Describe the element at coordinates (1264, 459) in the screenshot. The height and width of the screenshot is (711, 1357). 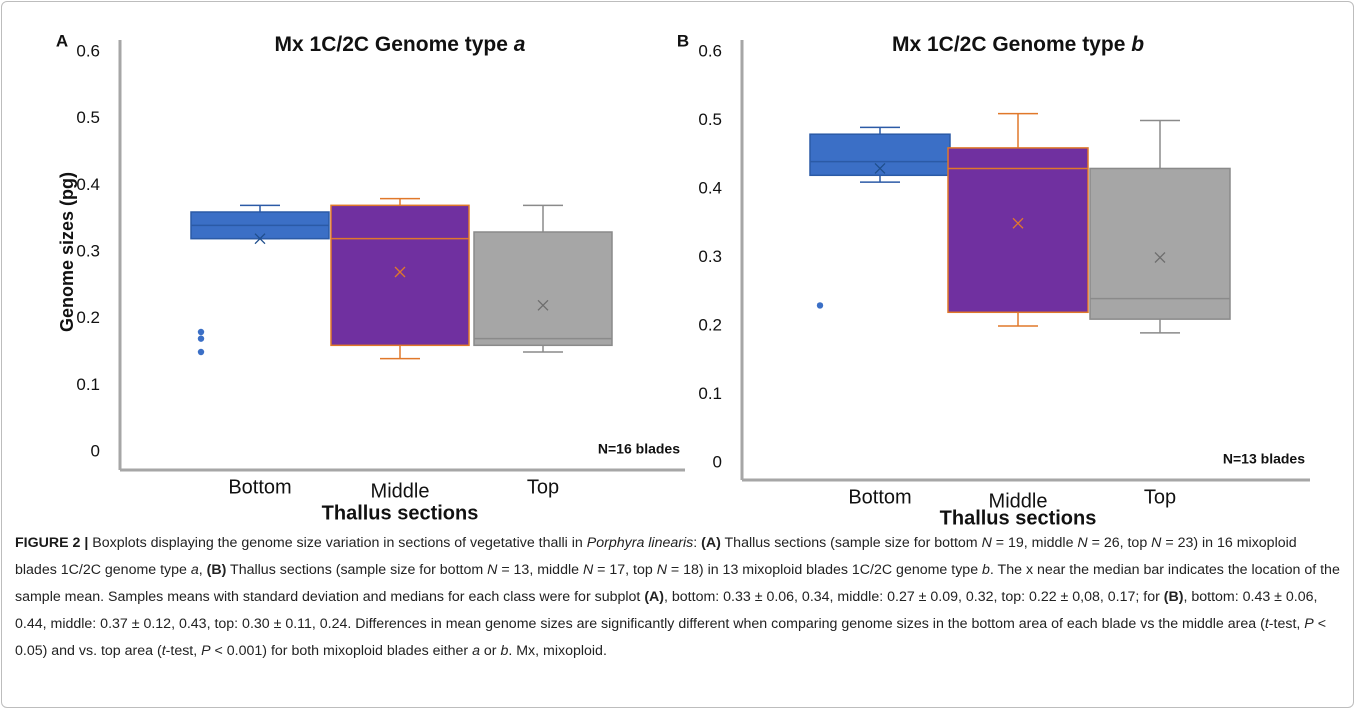
I see `annotation: N=13 blades` at that location.